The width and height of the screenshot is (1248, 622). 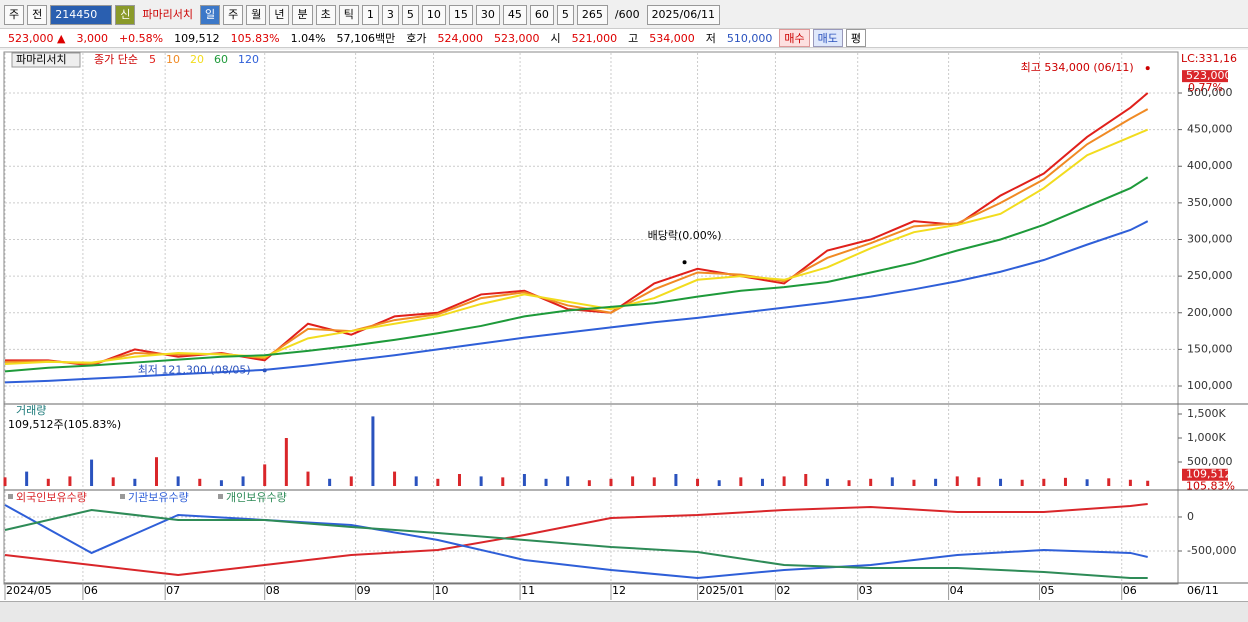 I want to click on quote-field: 고, so click(x=633, y=38).